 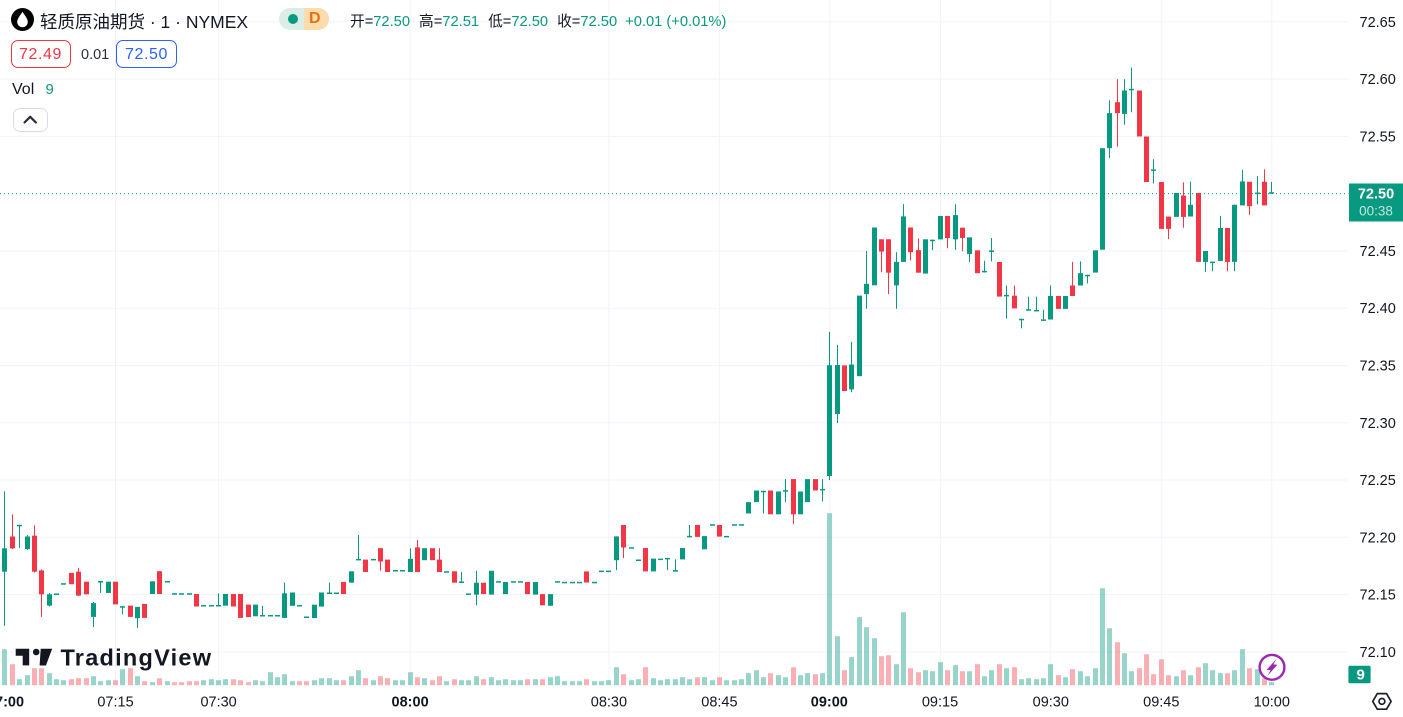 I want to click on svg-text: 09:15, so click(x=940, y=703).